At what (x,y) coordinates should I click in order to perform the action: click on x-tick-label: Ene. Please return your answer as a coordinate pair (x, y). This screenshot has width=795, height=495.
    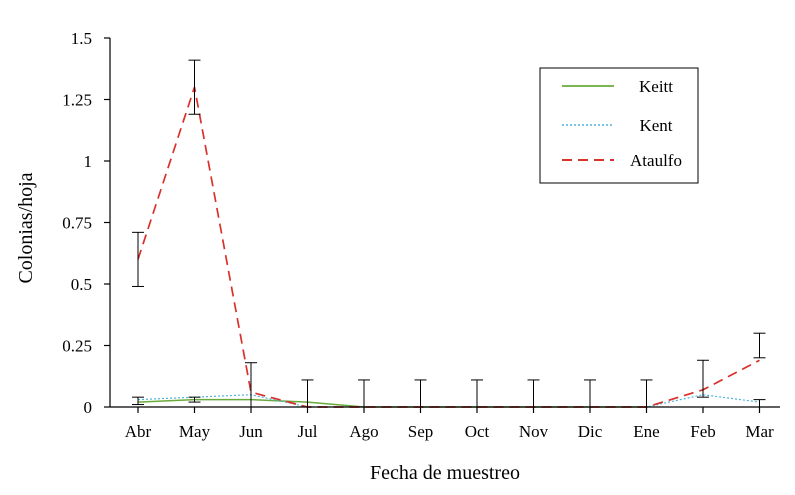
    Looking at the image, I should click on (646, 431).